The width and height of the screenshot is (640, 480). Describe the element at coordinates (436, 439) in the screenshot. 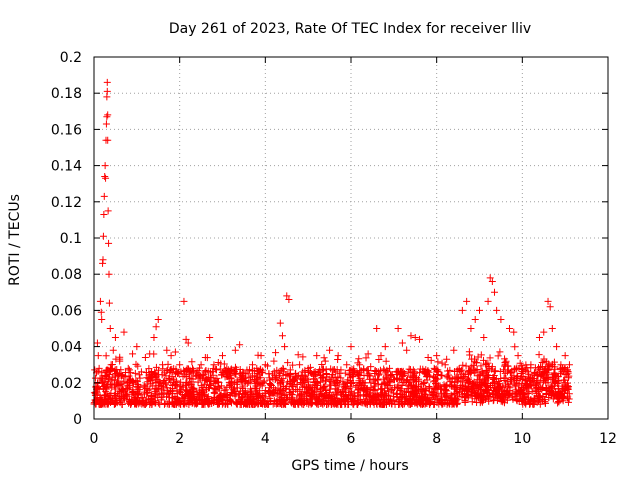

I see `x-tick-label: 8` at that location.